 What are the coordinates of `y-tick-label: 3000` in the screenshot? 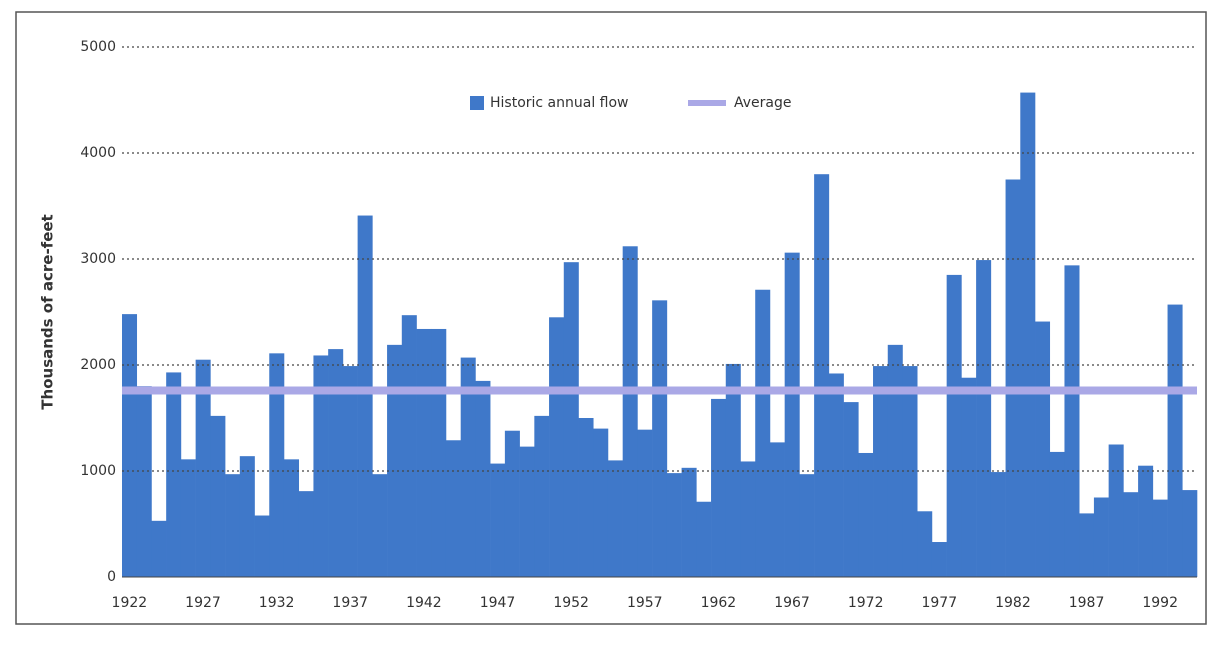 It's located at (98, 259).